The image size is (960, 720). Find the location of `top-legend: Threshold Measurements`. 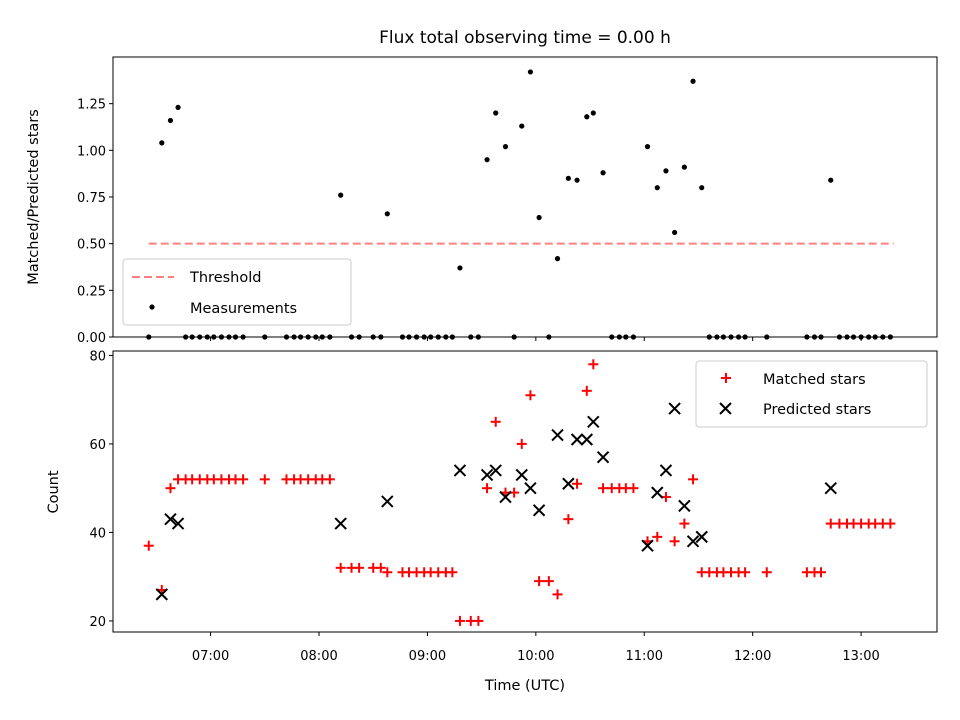

top-legend: Threshold Measurements is located at coordinates (237, 292).